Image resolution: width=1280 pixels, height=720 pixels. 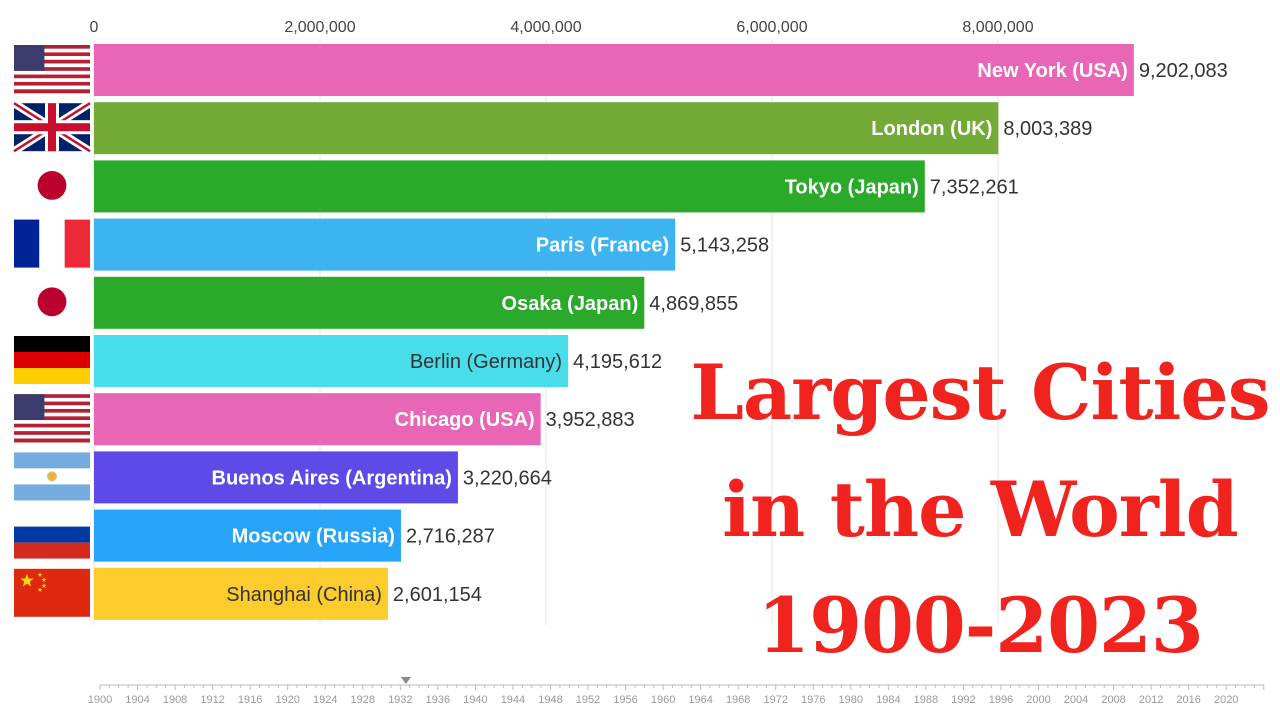 What do you see at coordinates (590, 420) in the screenshot?
I see `bar-value-label: 3,952,883` at bounding box center [590, 420].